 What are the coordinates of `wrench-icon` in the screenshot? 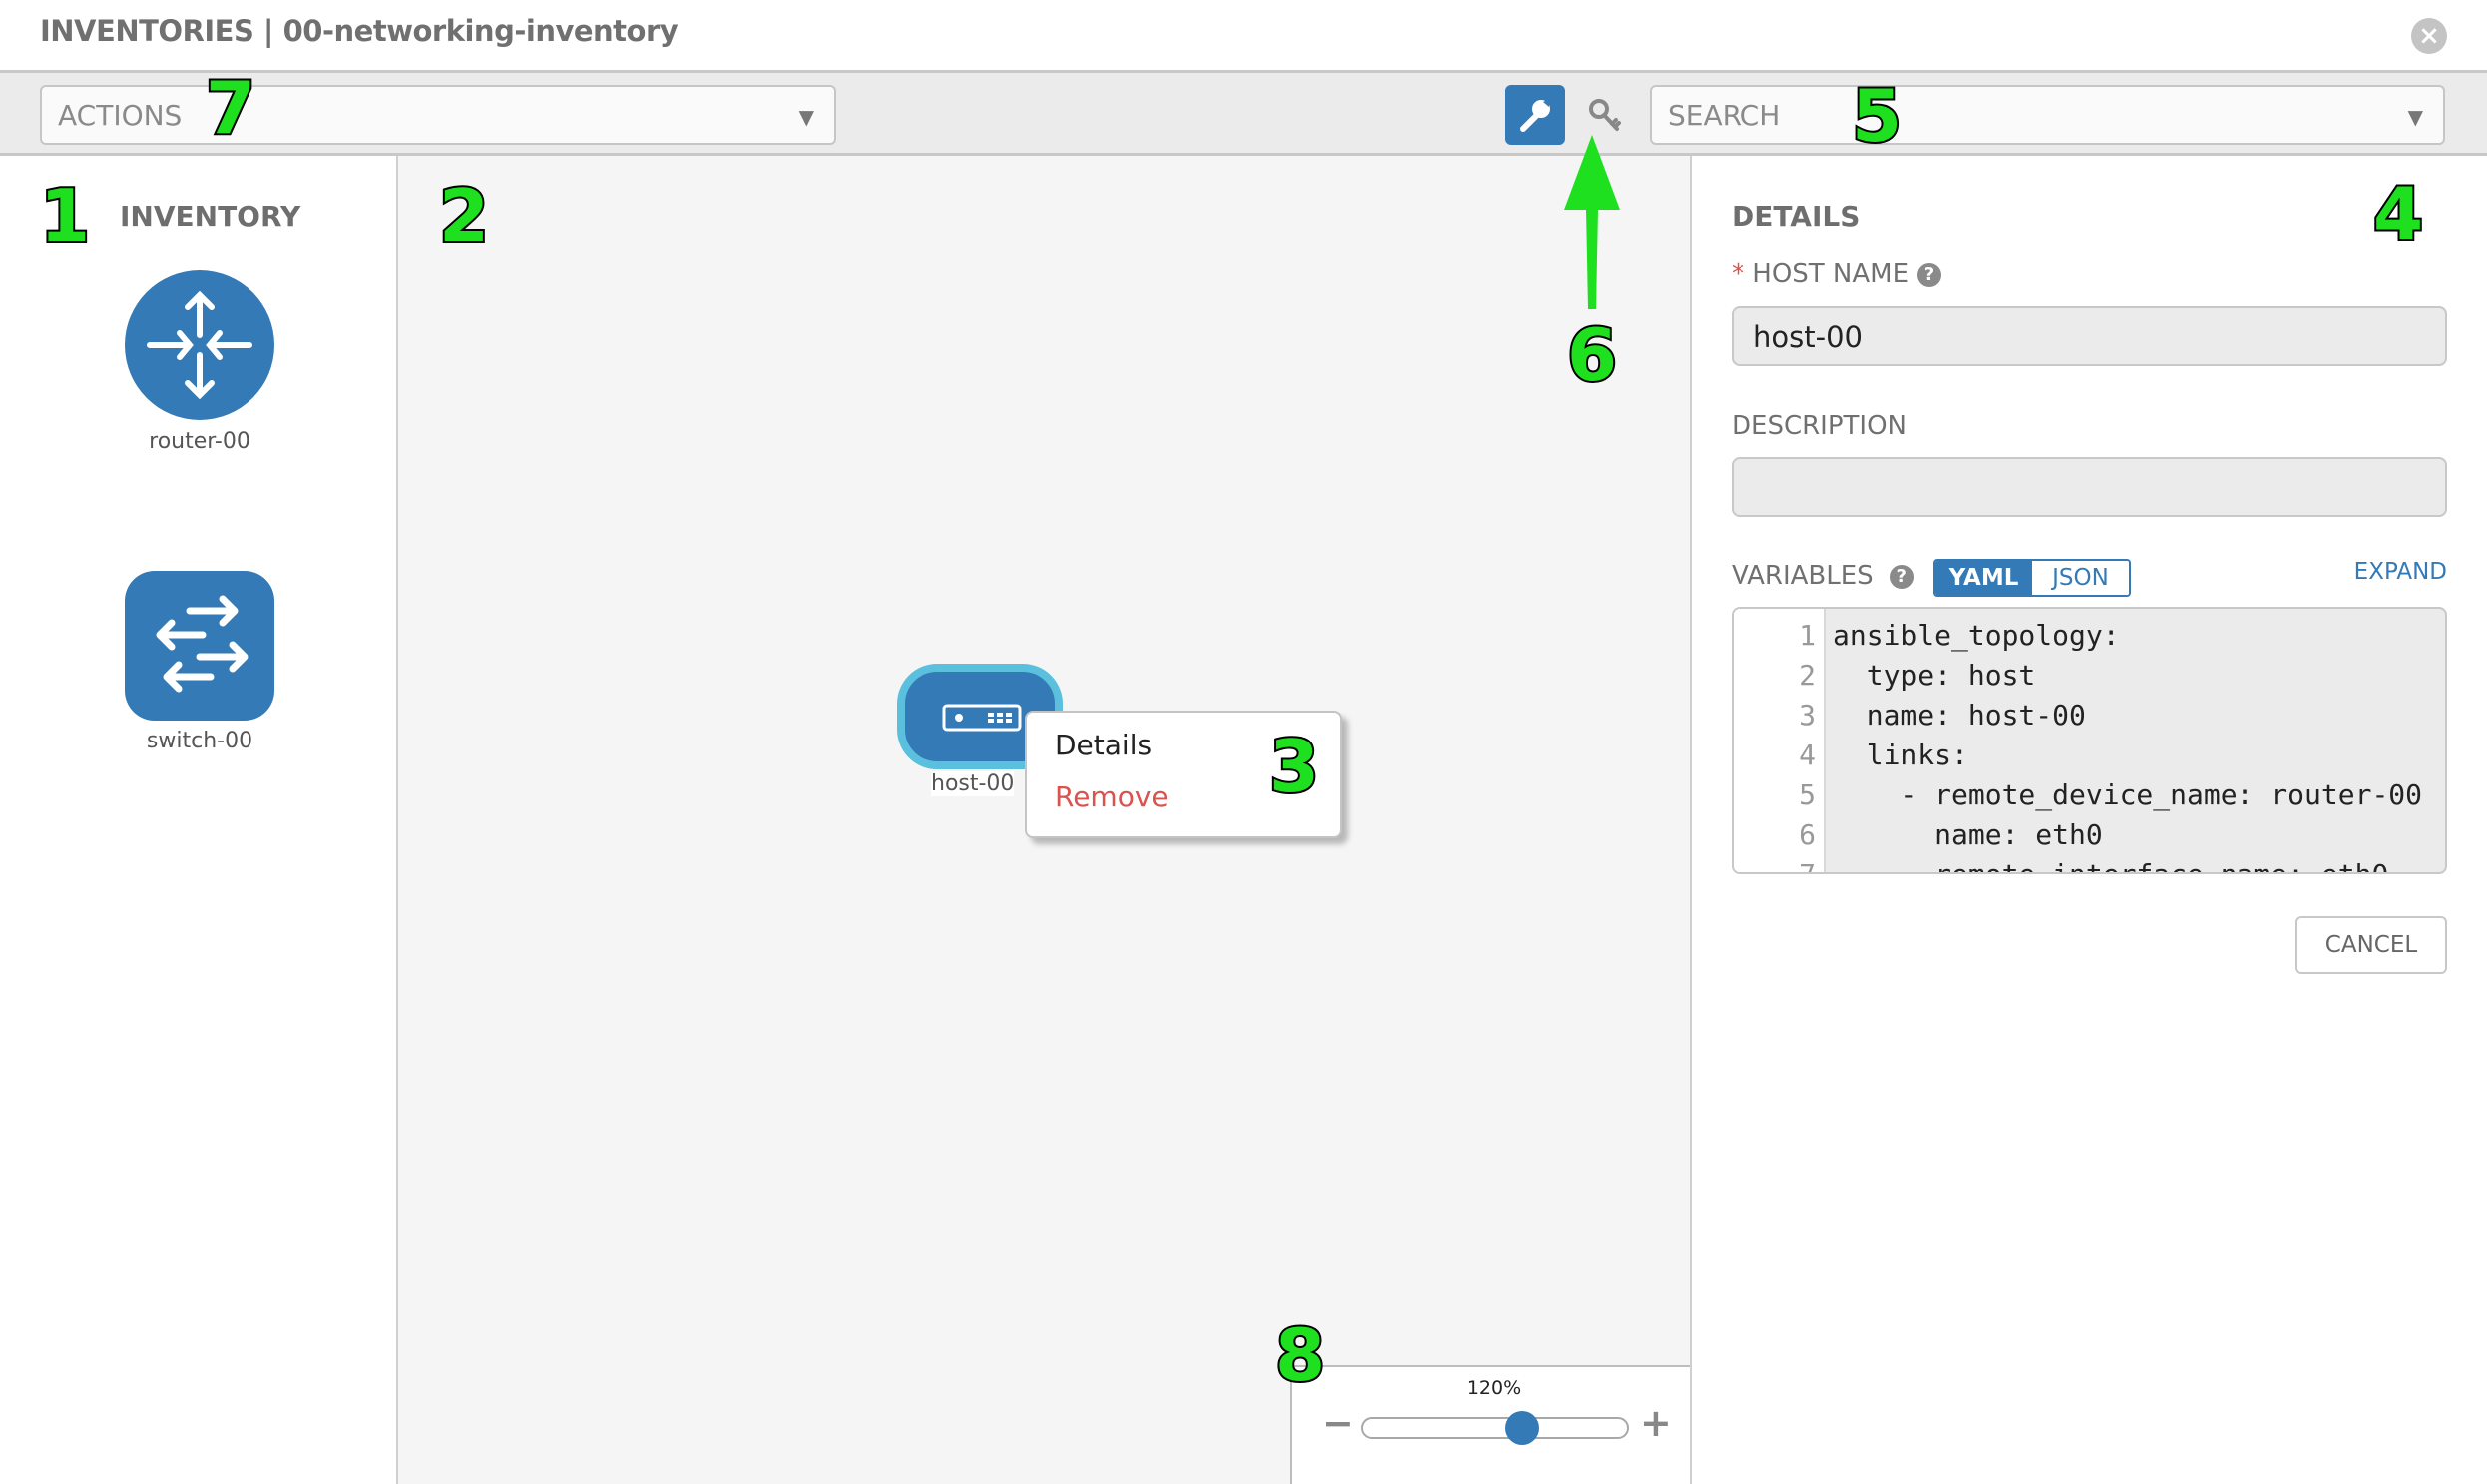 It's located at (1535, 115).